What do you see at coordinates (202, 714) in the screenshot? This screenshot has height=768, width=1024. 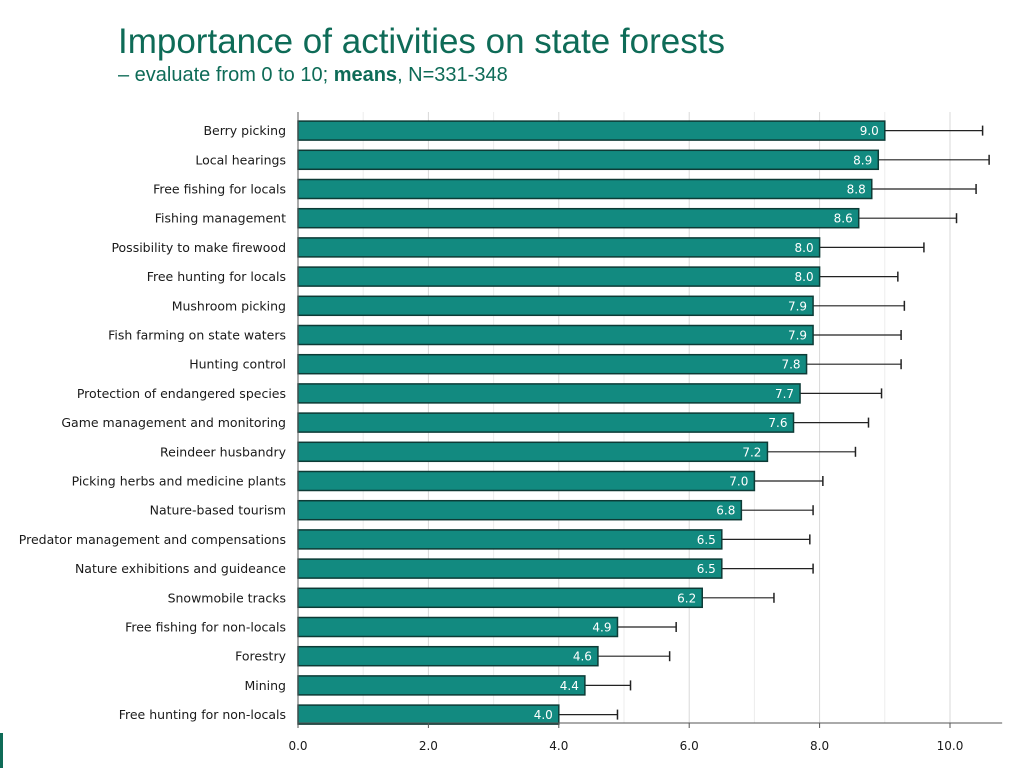 I see `category-label: Free hunting for non-locals` at bounding box center [202, 714].